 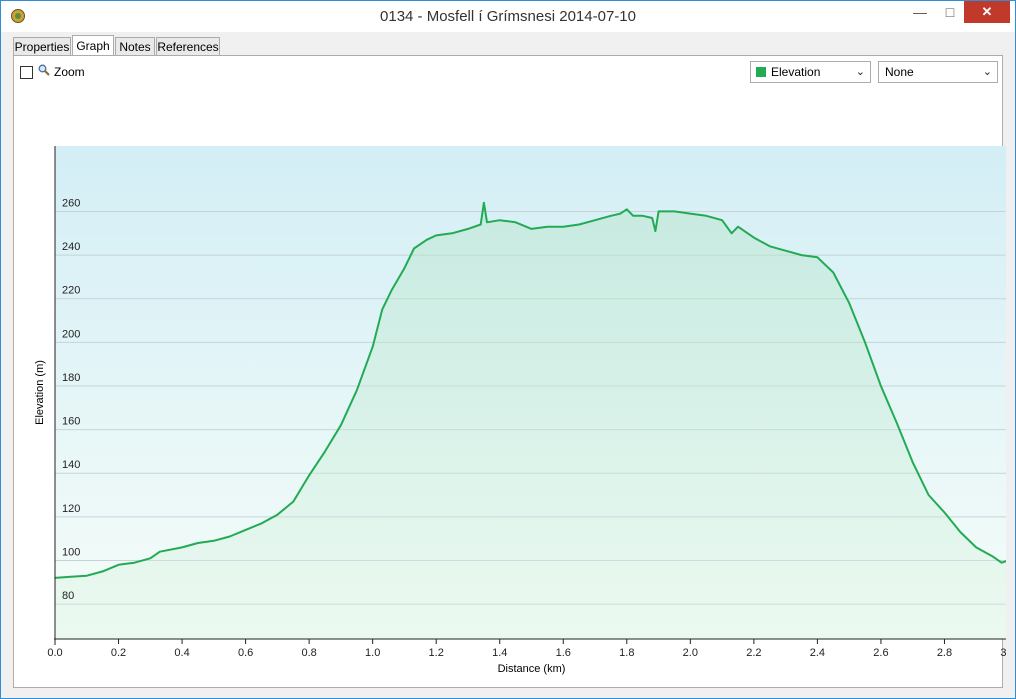 I want to click on x-tick-label: 2.8, so click(x=944, y=653).